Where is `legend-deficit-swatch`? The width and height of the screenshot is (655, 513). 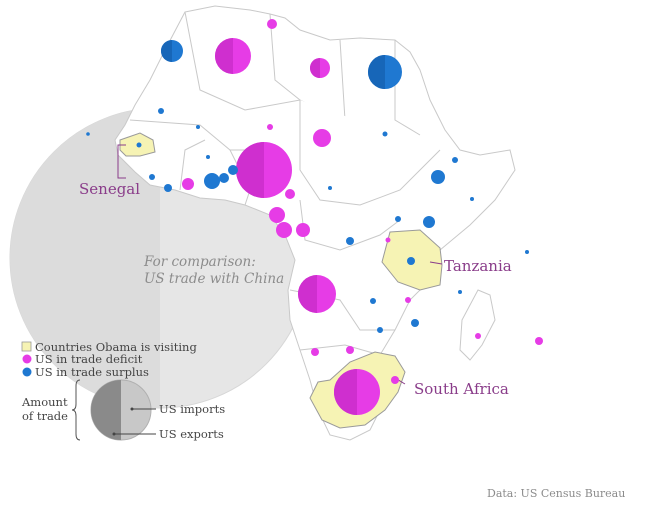 legend-deficit-swatch is located at coordinates (27, 359).